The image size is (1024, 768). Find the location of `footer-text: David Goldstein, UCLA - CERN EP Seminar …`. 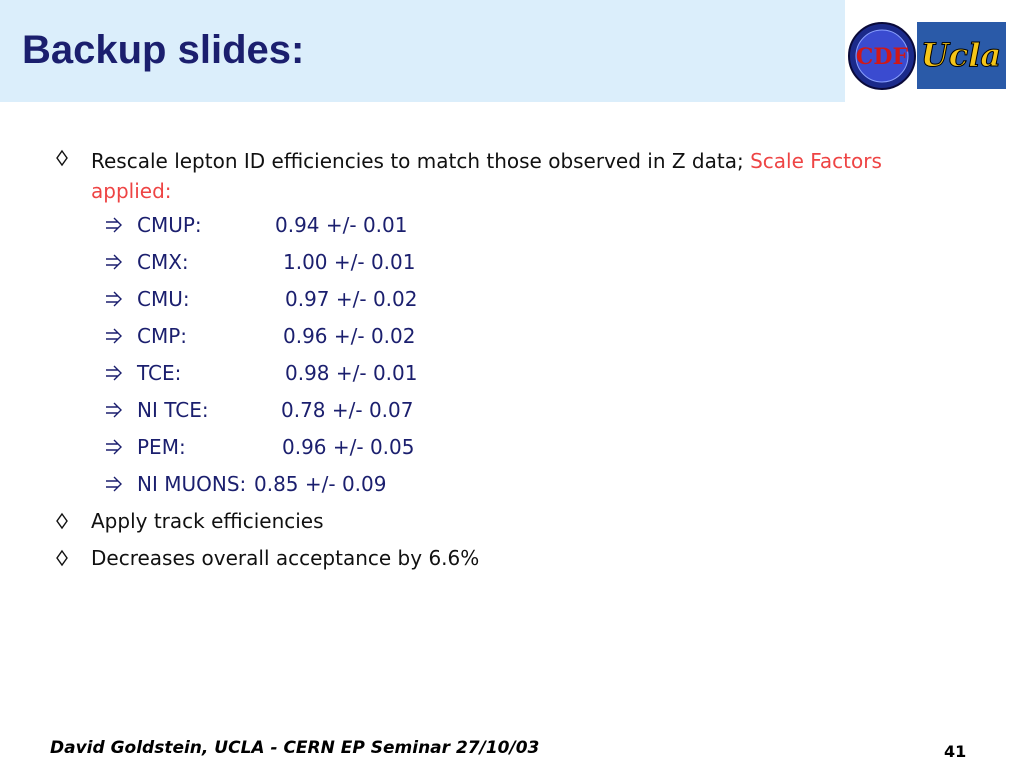

footer-text: David Goldstein, UCLA - CERN EP Seminar … is located at coordinates (295, 748).